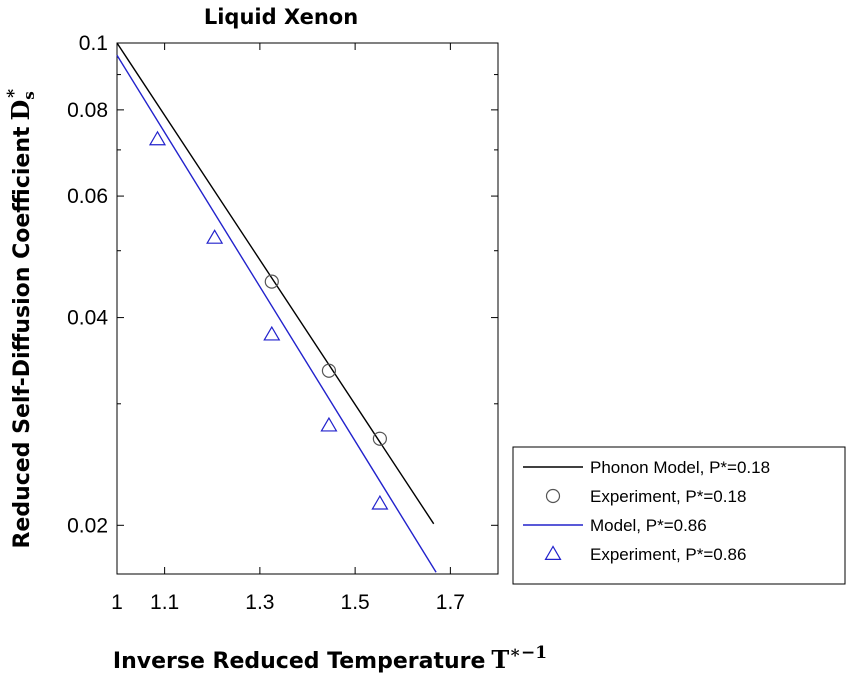 This screenshot has width=850, height=676. I want to click on legend-entry-label: Experiment, P*=0.18, so click(668, 496).